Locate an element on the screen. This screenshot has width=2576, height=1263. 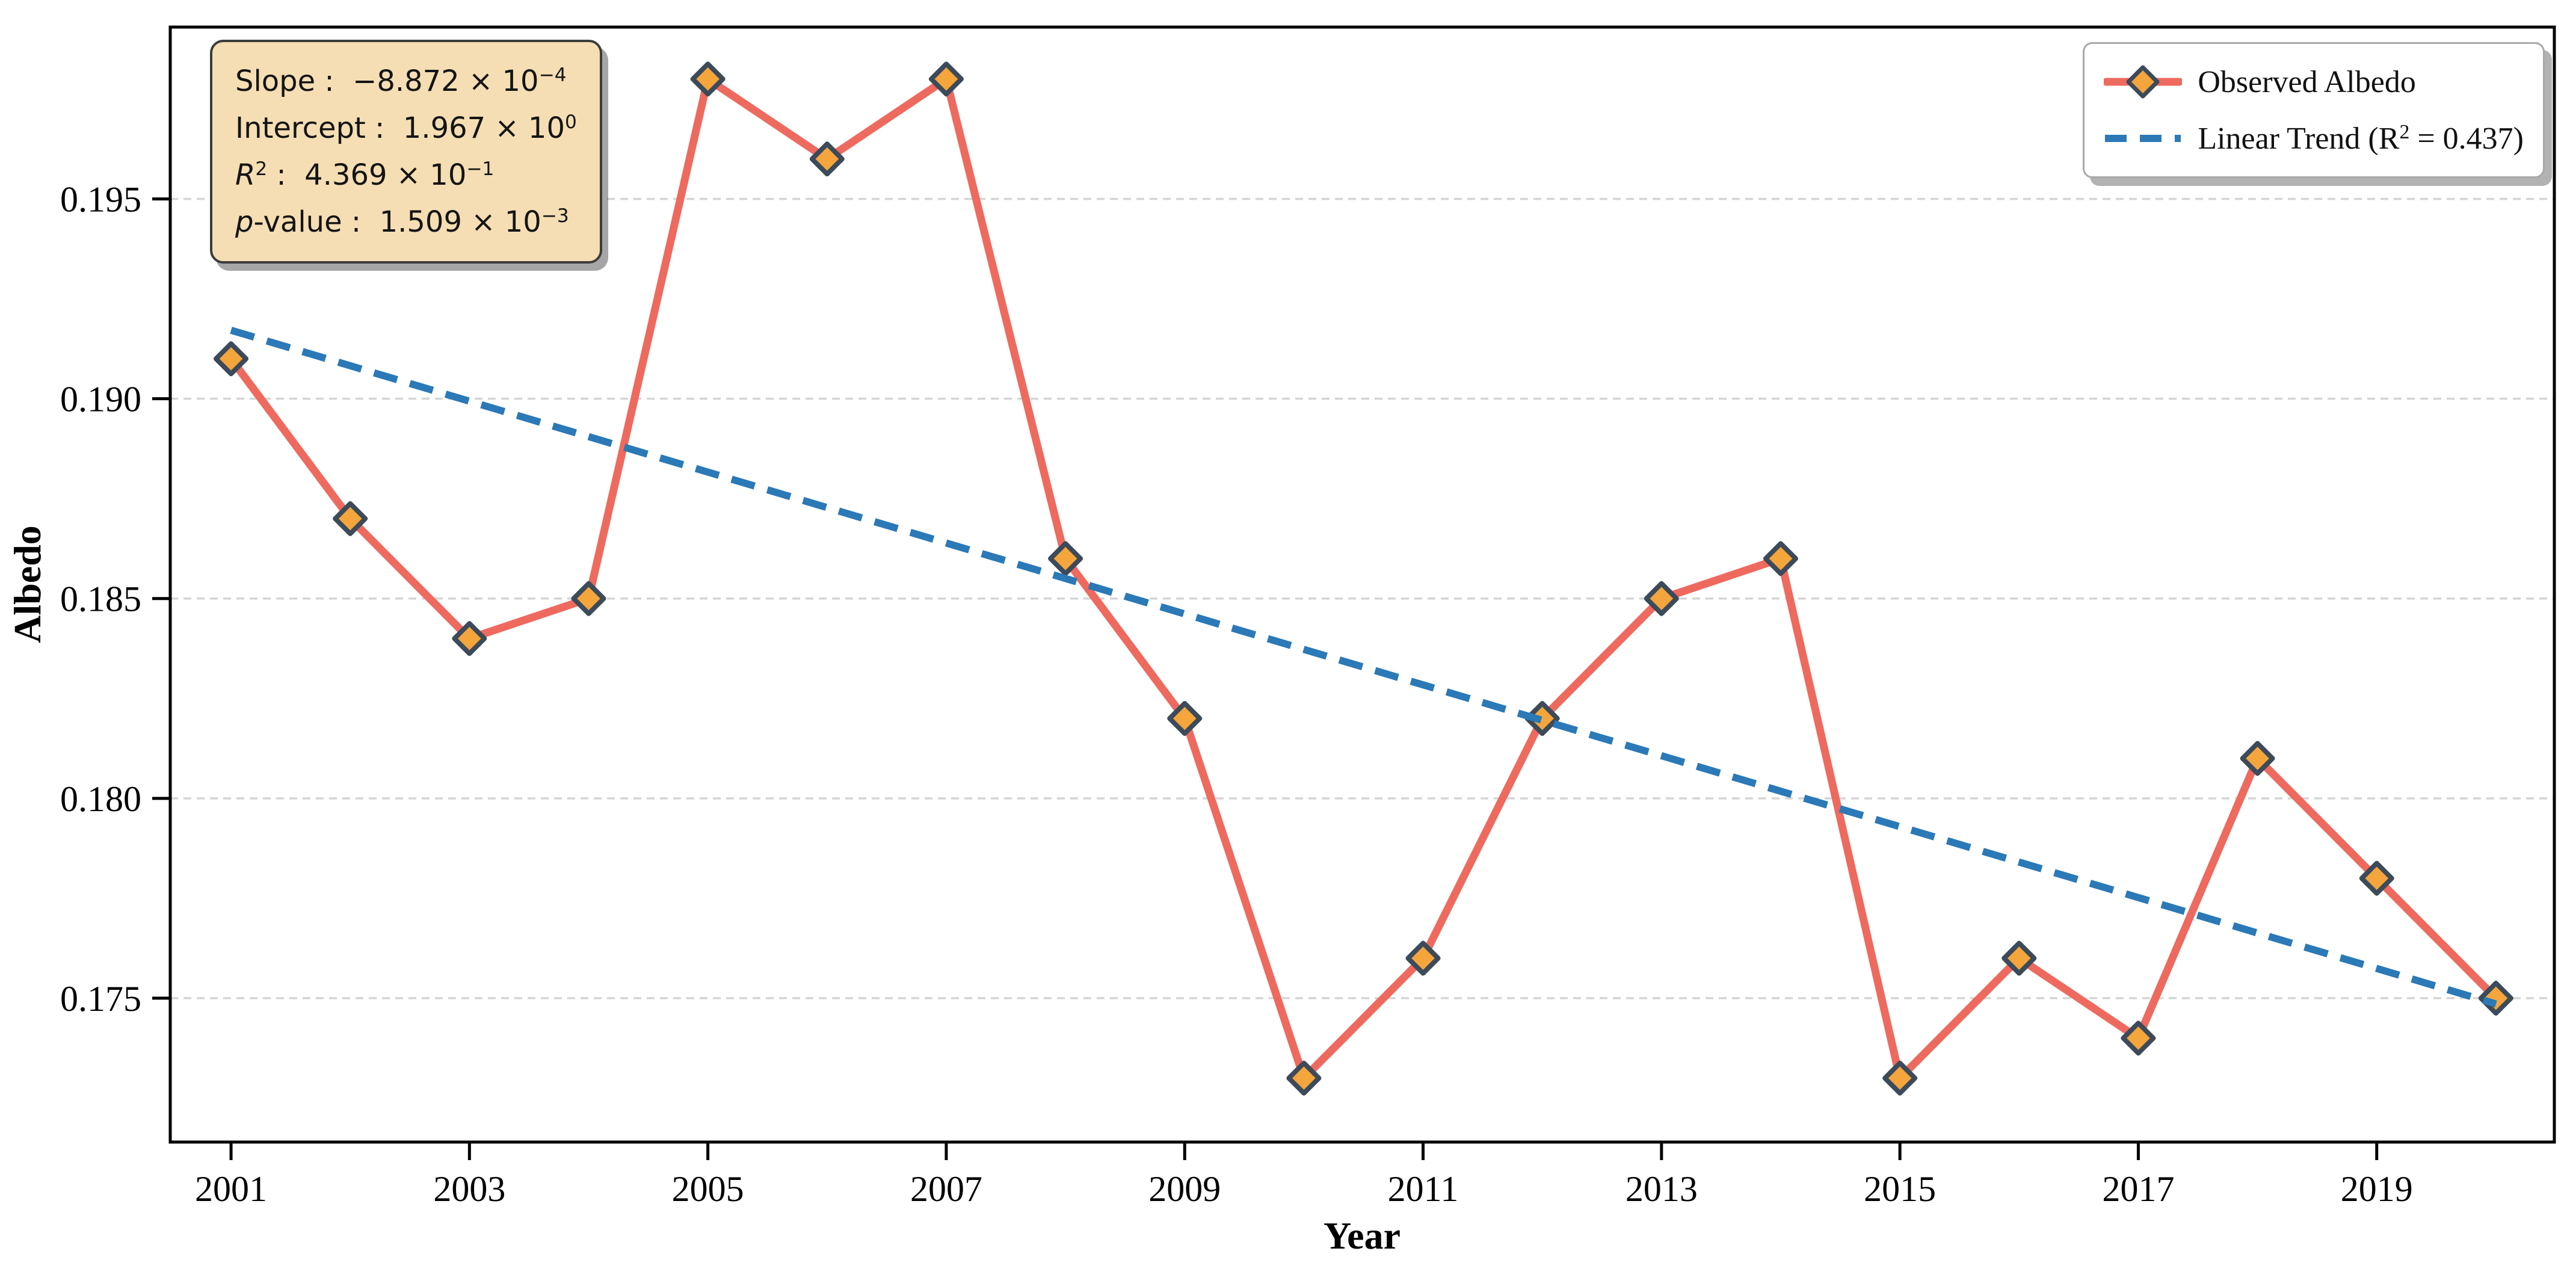
stat-value: 1.967 × 10 is located at coordinates (483, 128).